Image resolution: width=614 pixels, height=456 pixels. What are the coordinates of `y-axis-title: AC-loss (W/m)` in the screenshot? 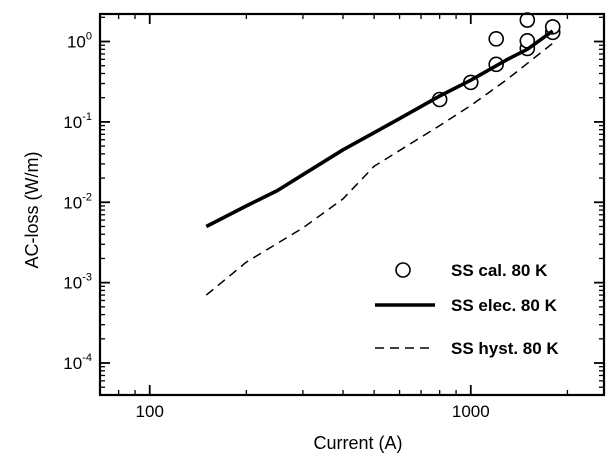 It's located at (32, 210).